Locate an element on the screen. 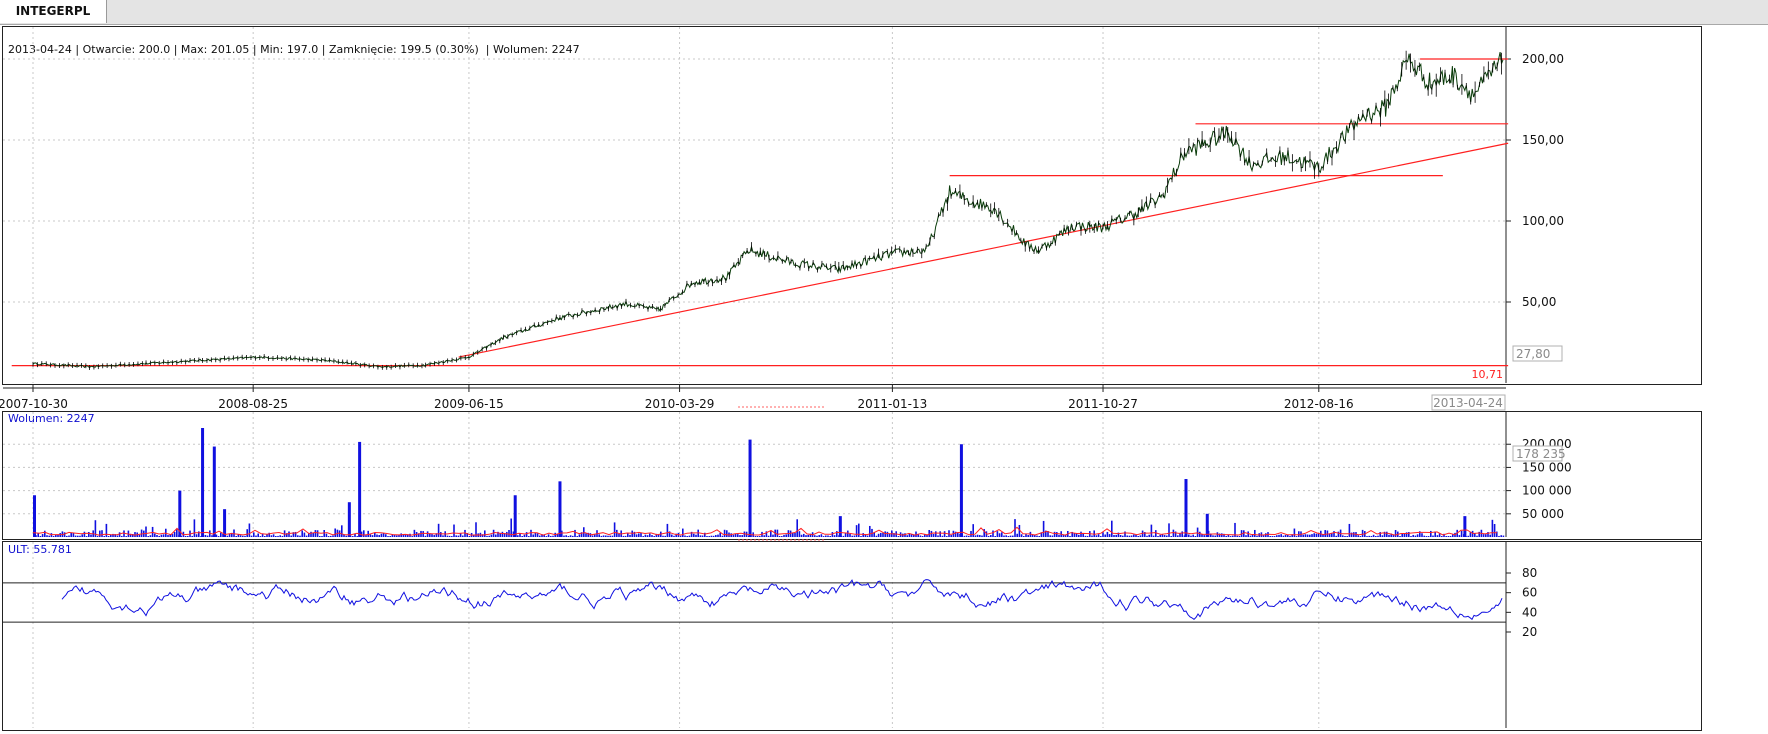 Image resolution: width=1768 pixels, height=734 pixels. info-max-value: 201.05 is located at coordinates (230, 49).